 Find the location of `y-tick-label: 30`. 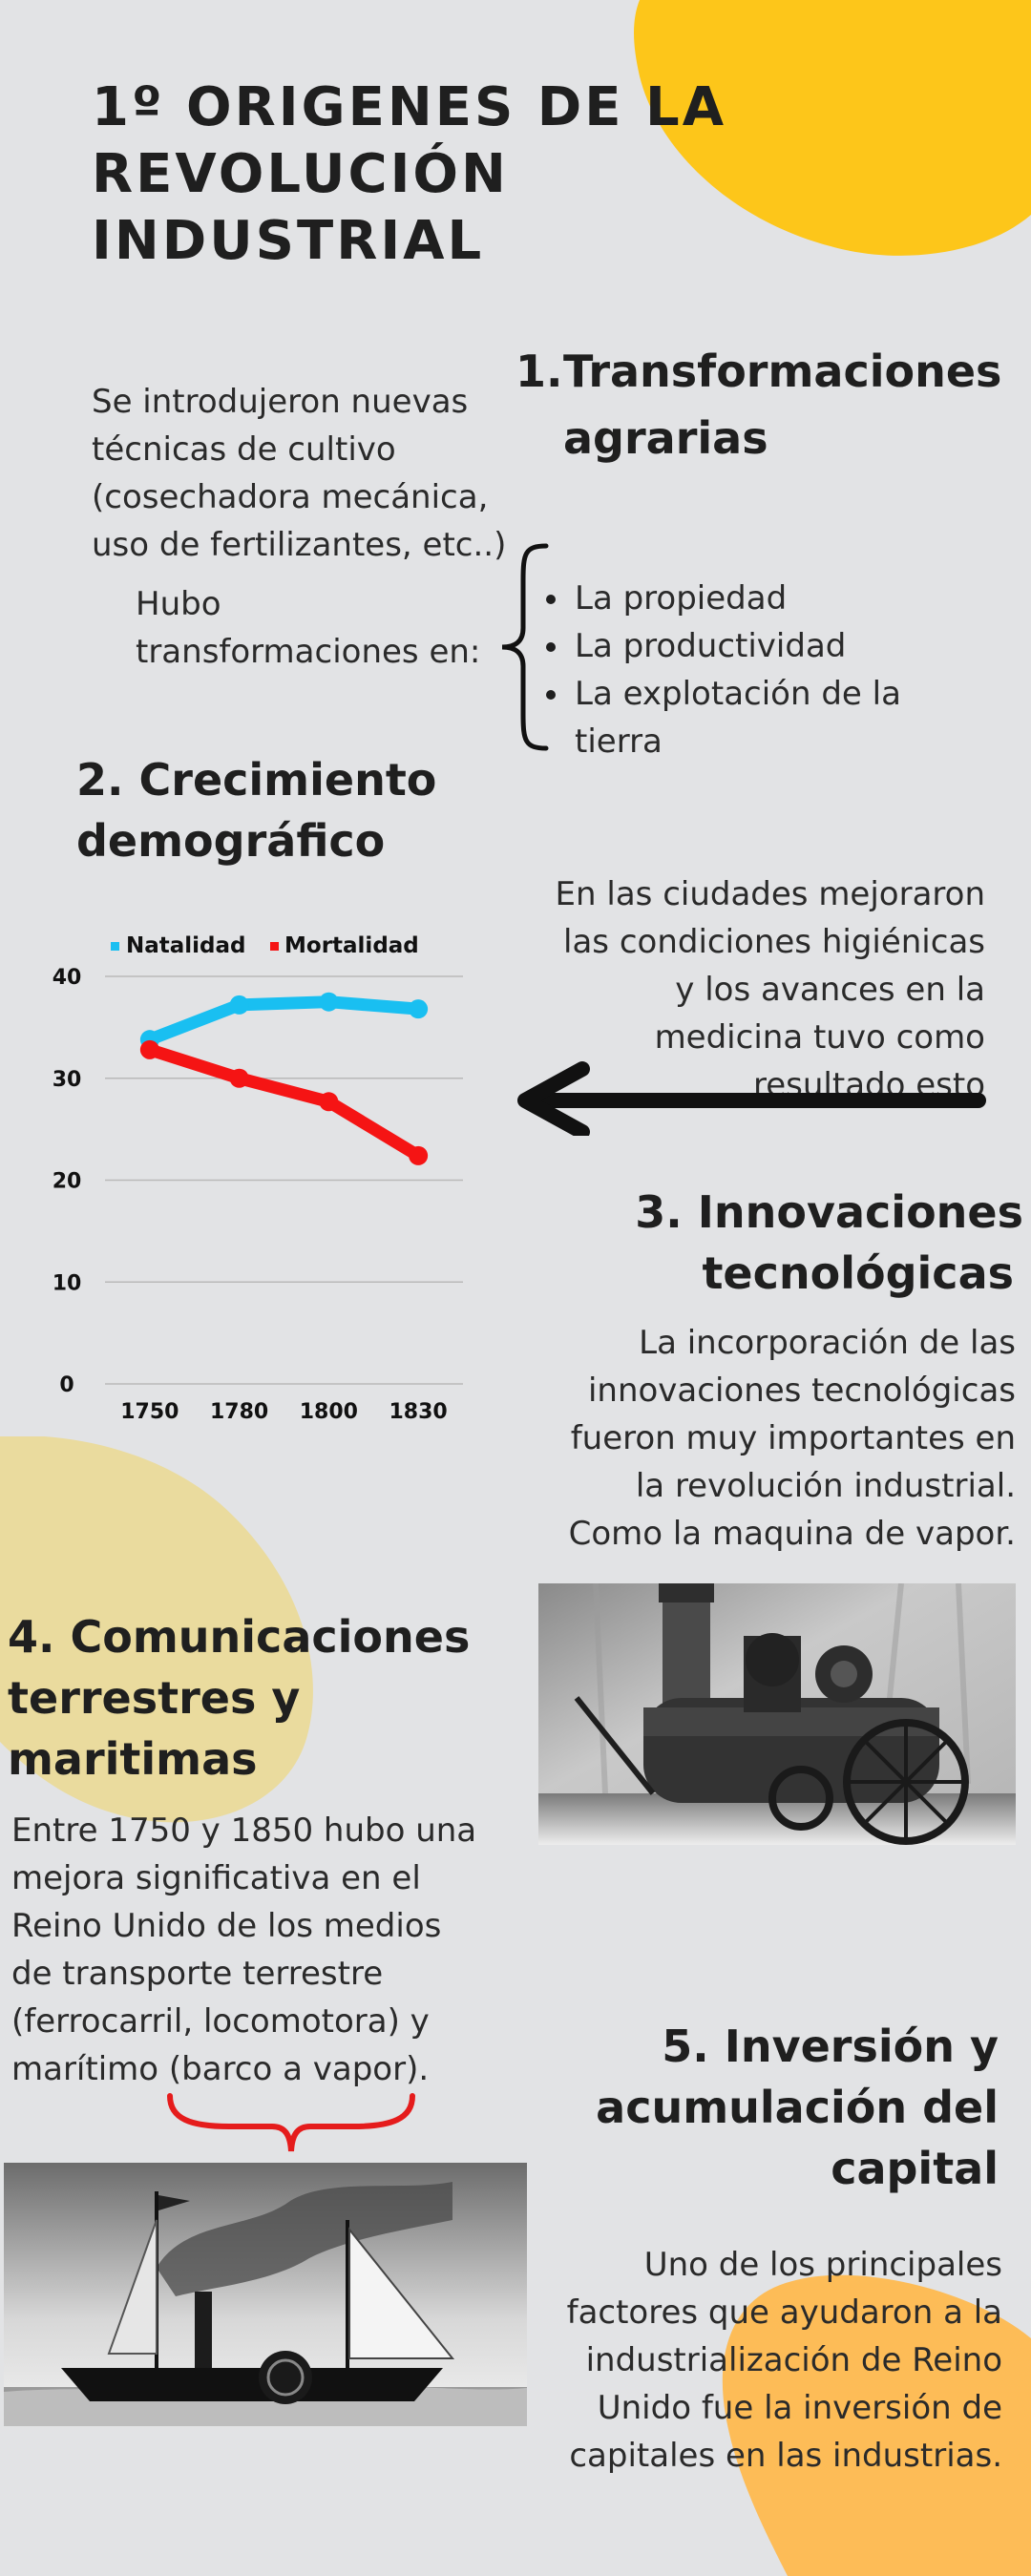

y-tick-label: 30 is located at coordinates (67, 1080).